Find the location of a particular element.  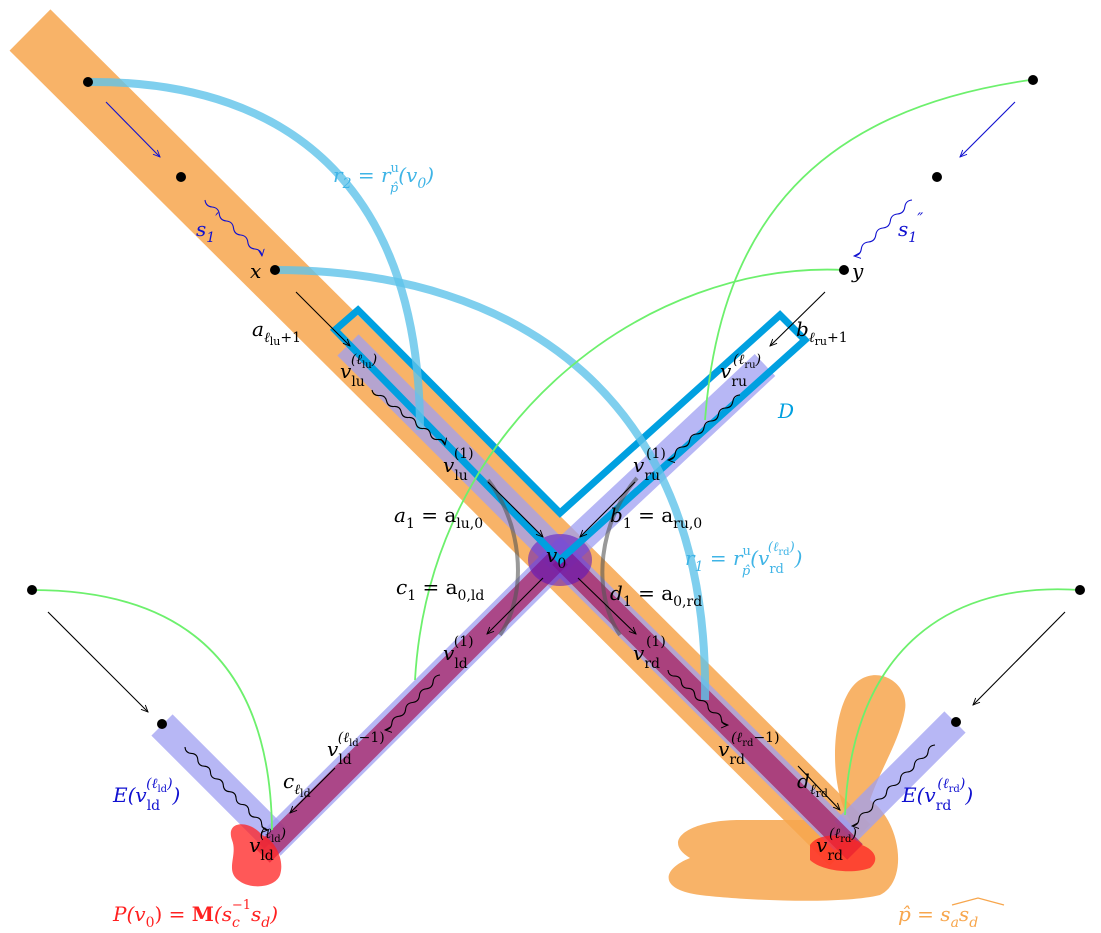

label-a1: a1 = alu,0 is located at coordinates (438, 517).